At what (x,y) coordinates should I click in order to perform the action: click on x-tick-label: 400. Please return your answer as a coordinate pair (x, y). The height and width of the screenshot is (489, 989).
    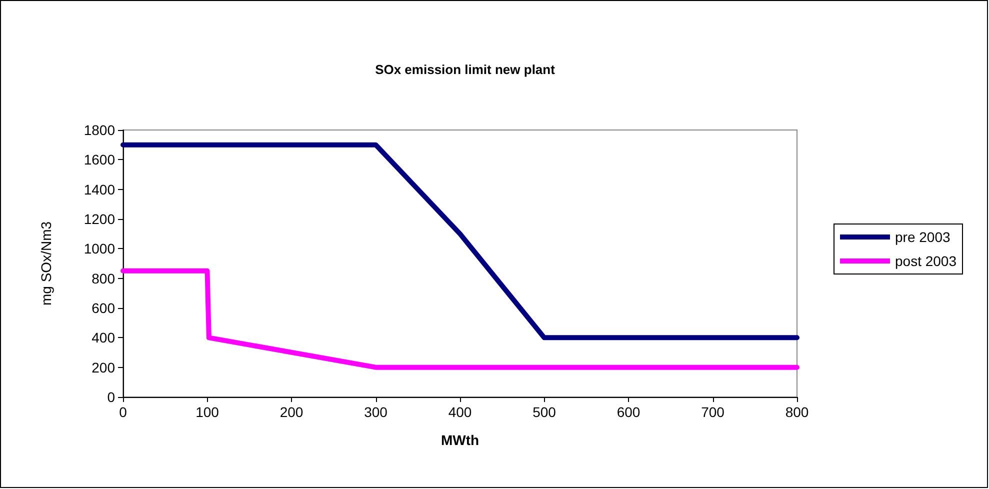
    Looking at the image, I should click on (460, 412).